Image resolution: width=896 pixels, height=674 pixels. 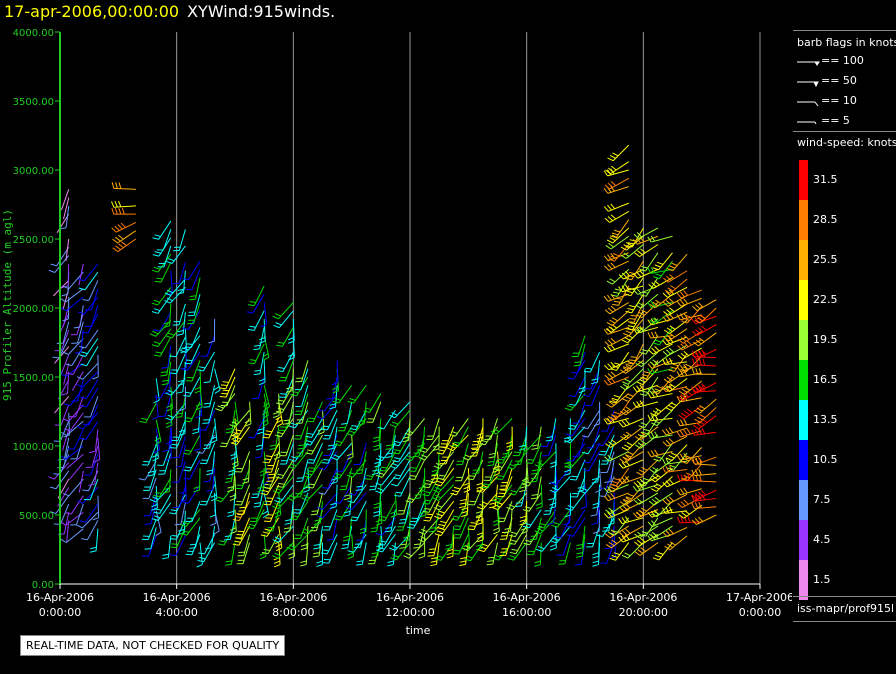 I want to click on colorbar-swatch, so click(x=803, y=580).